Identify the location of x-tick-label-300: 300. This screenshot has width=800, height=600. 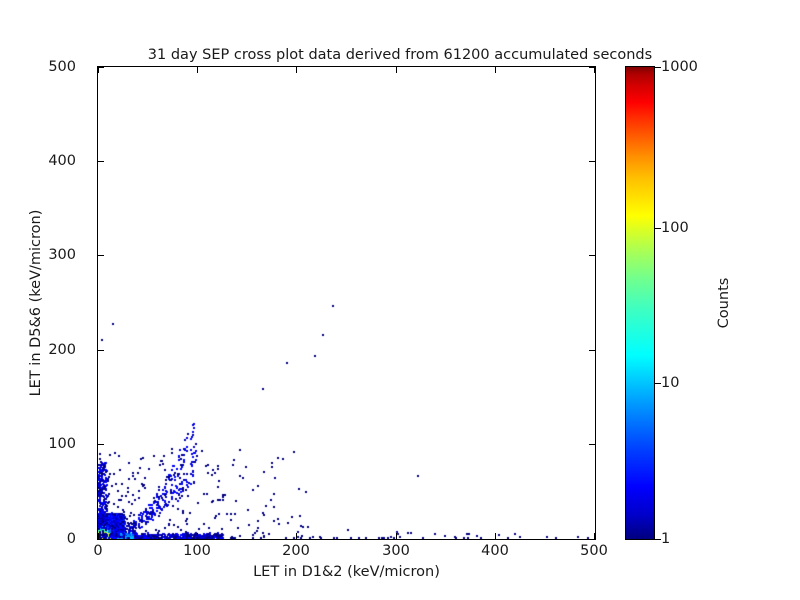
(396, 551).